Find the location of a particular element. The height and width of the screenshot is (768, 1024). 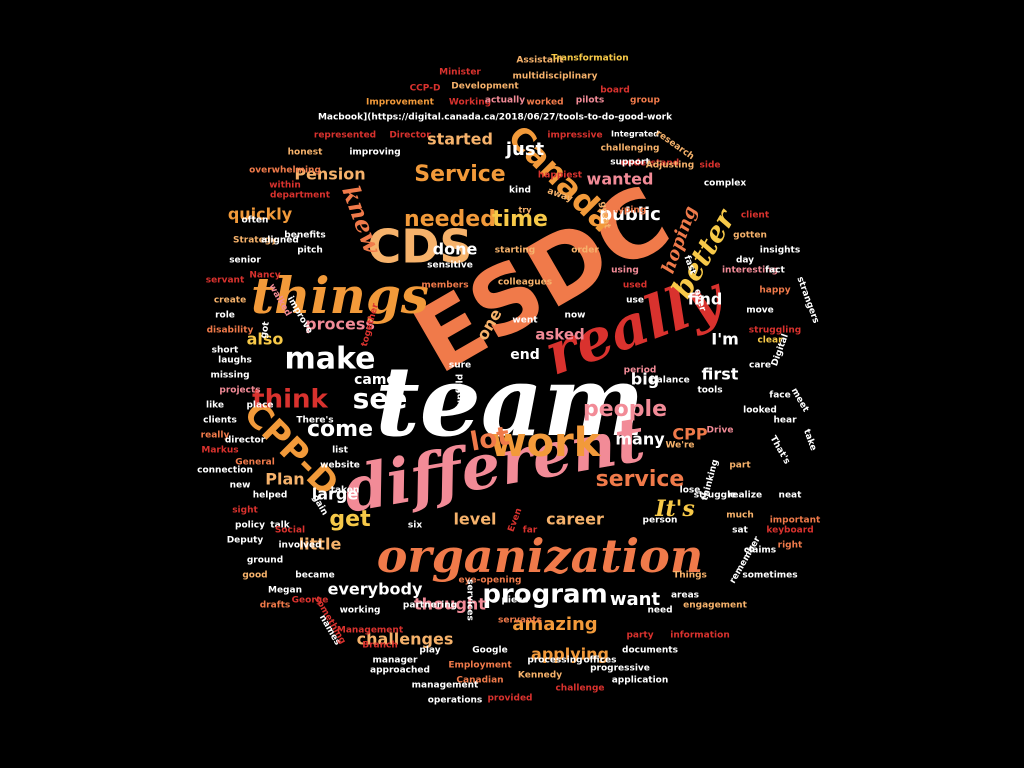

cloud-word: party is located at coordinates (639, 636).